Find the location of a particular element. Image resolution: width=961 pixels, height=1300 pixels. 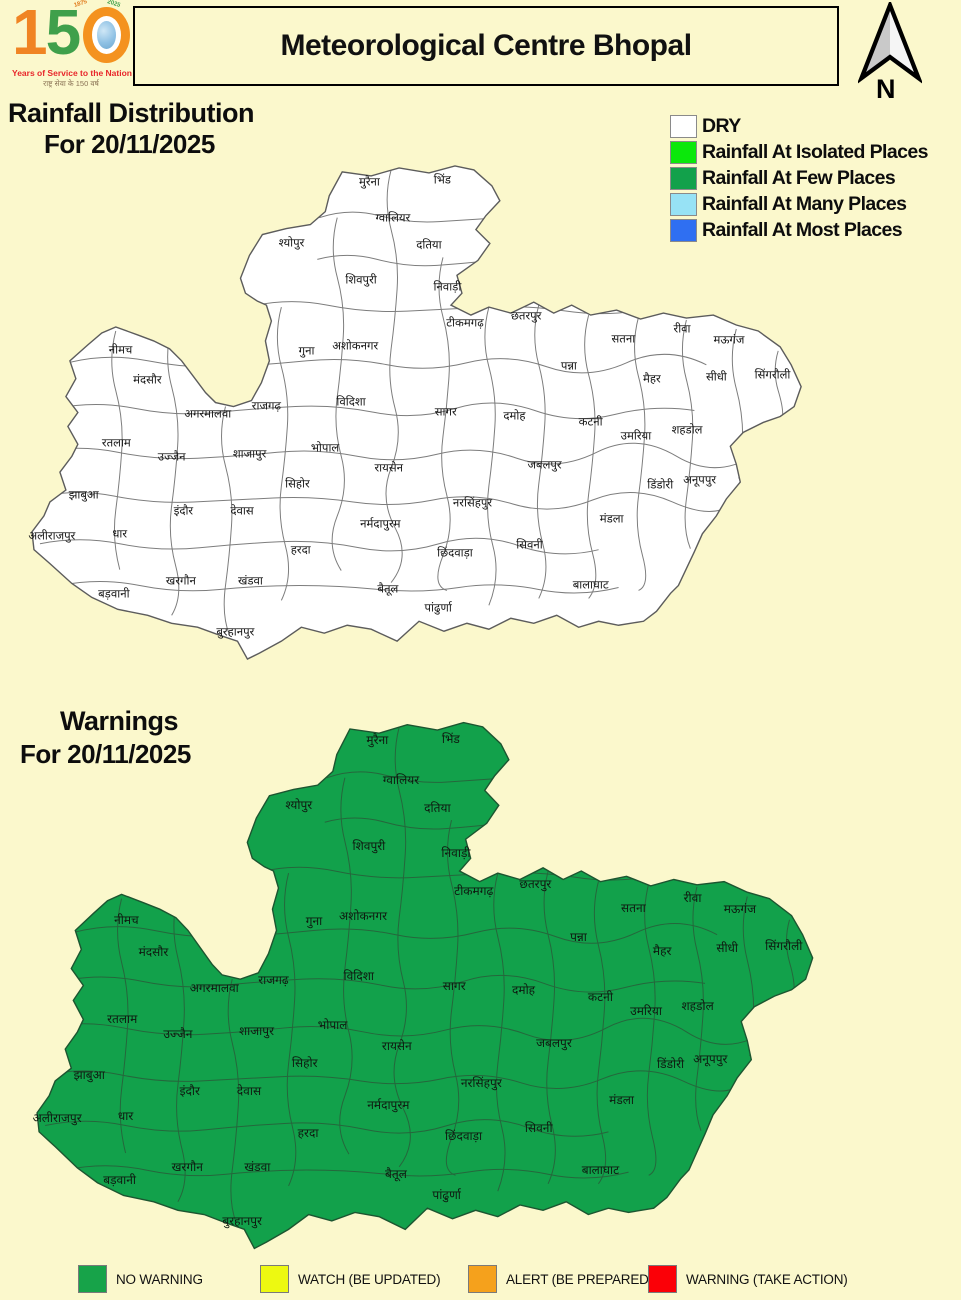

legend-row: Rainfall At Few Places is located at coordinates (799, 178).